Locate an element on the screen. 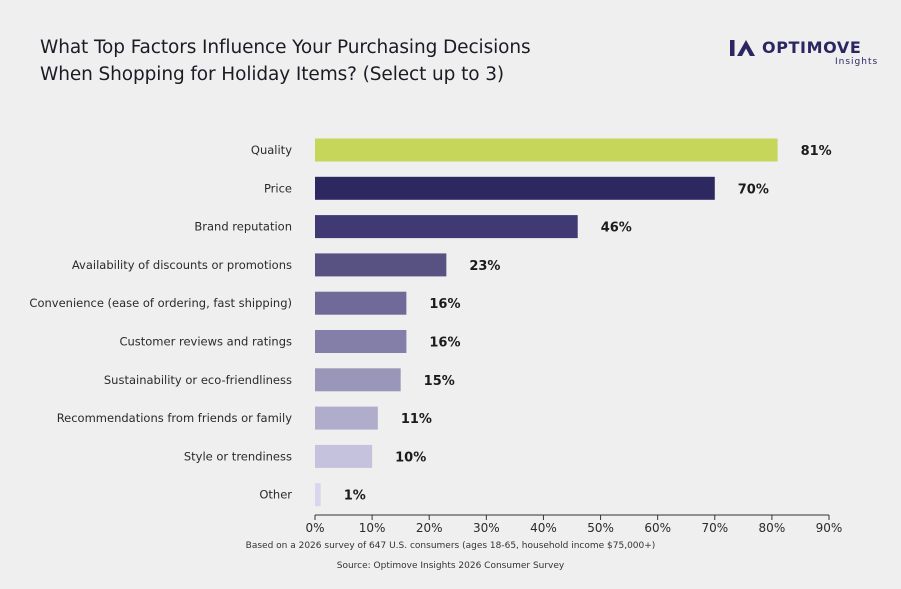 The image size is (901, 589). value-label: 81% is located at coordinates (816, 151).